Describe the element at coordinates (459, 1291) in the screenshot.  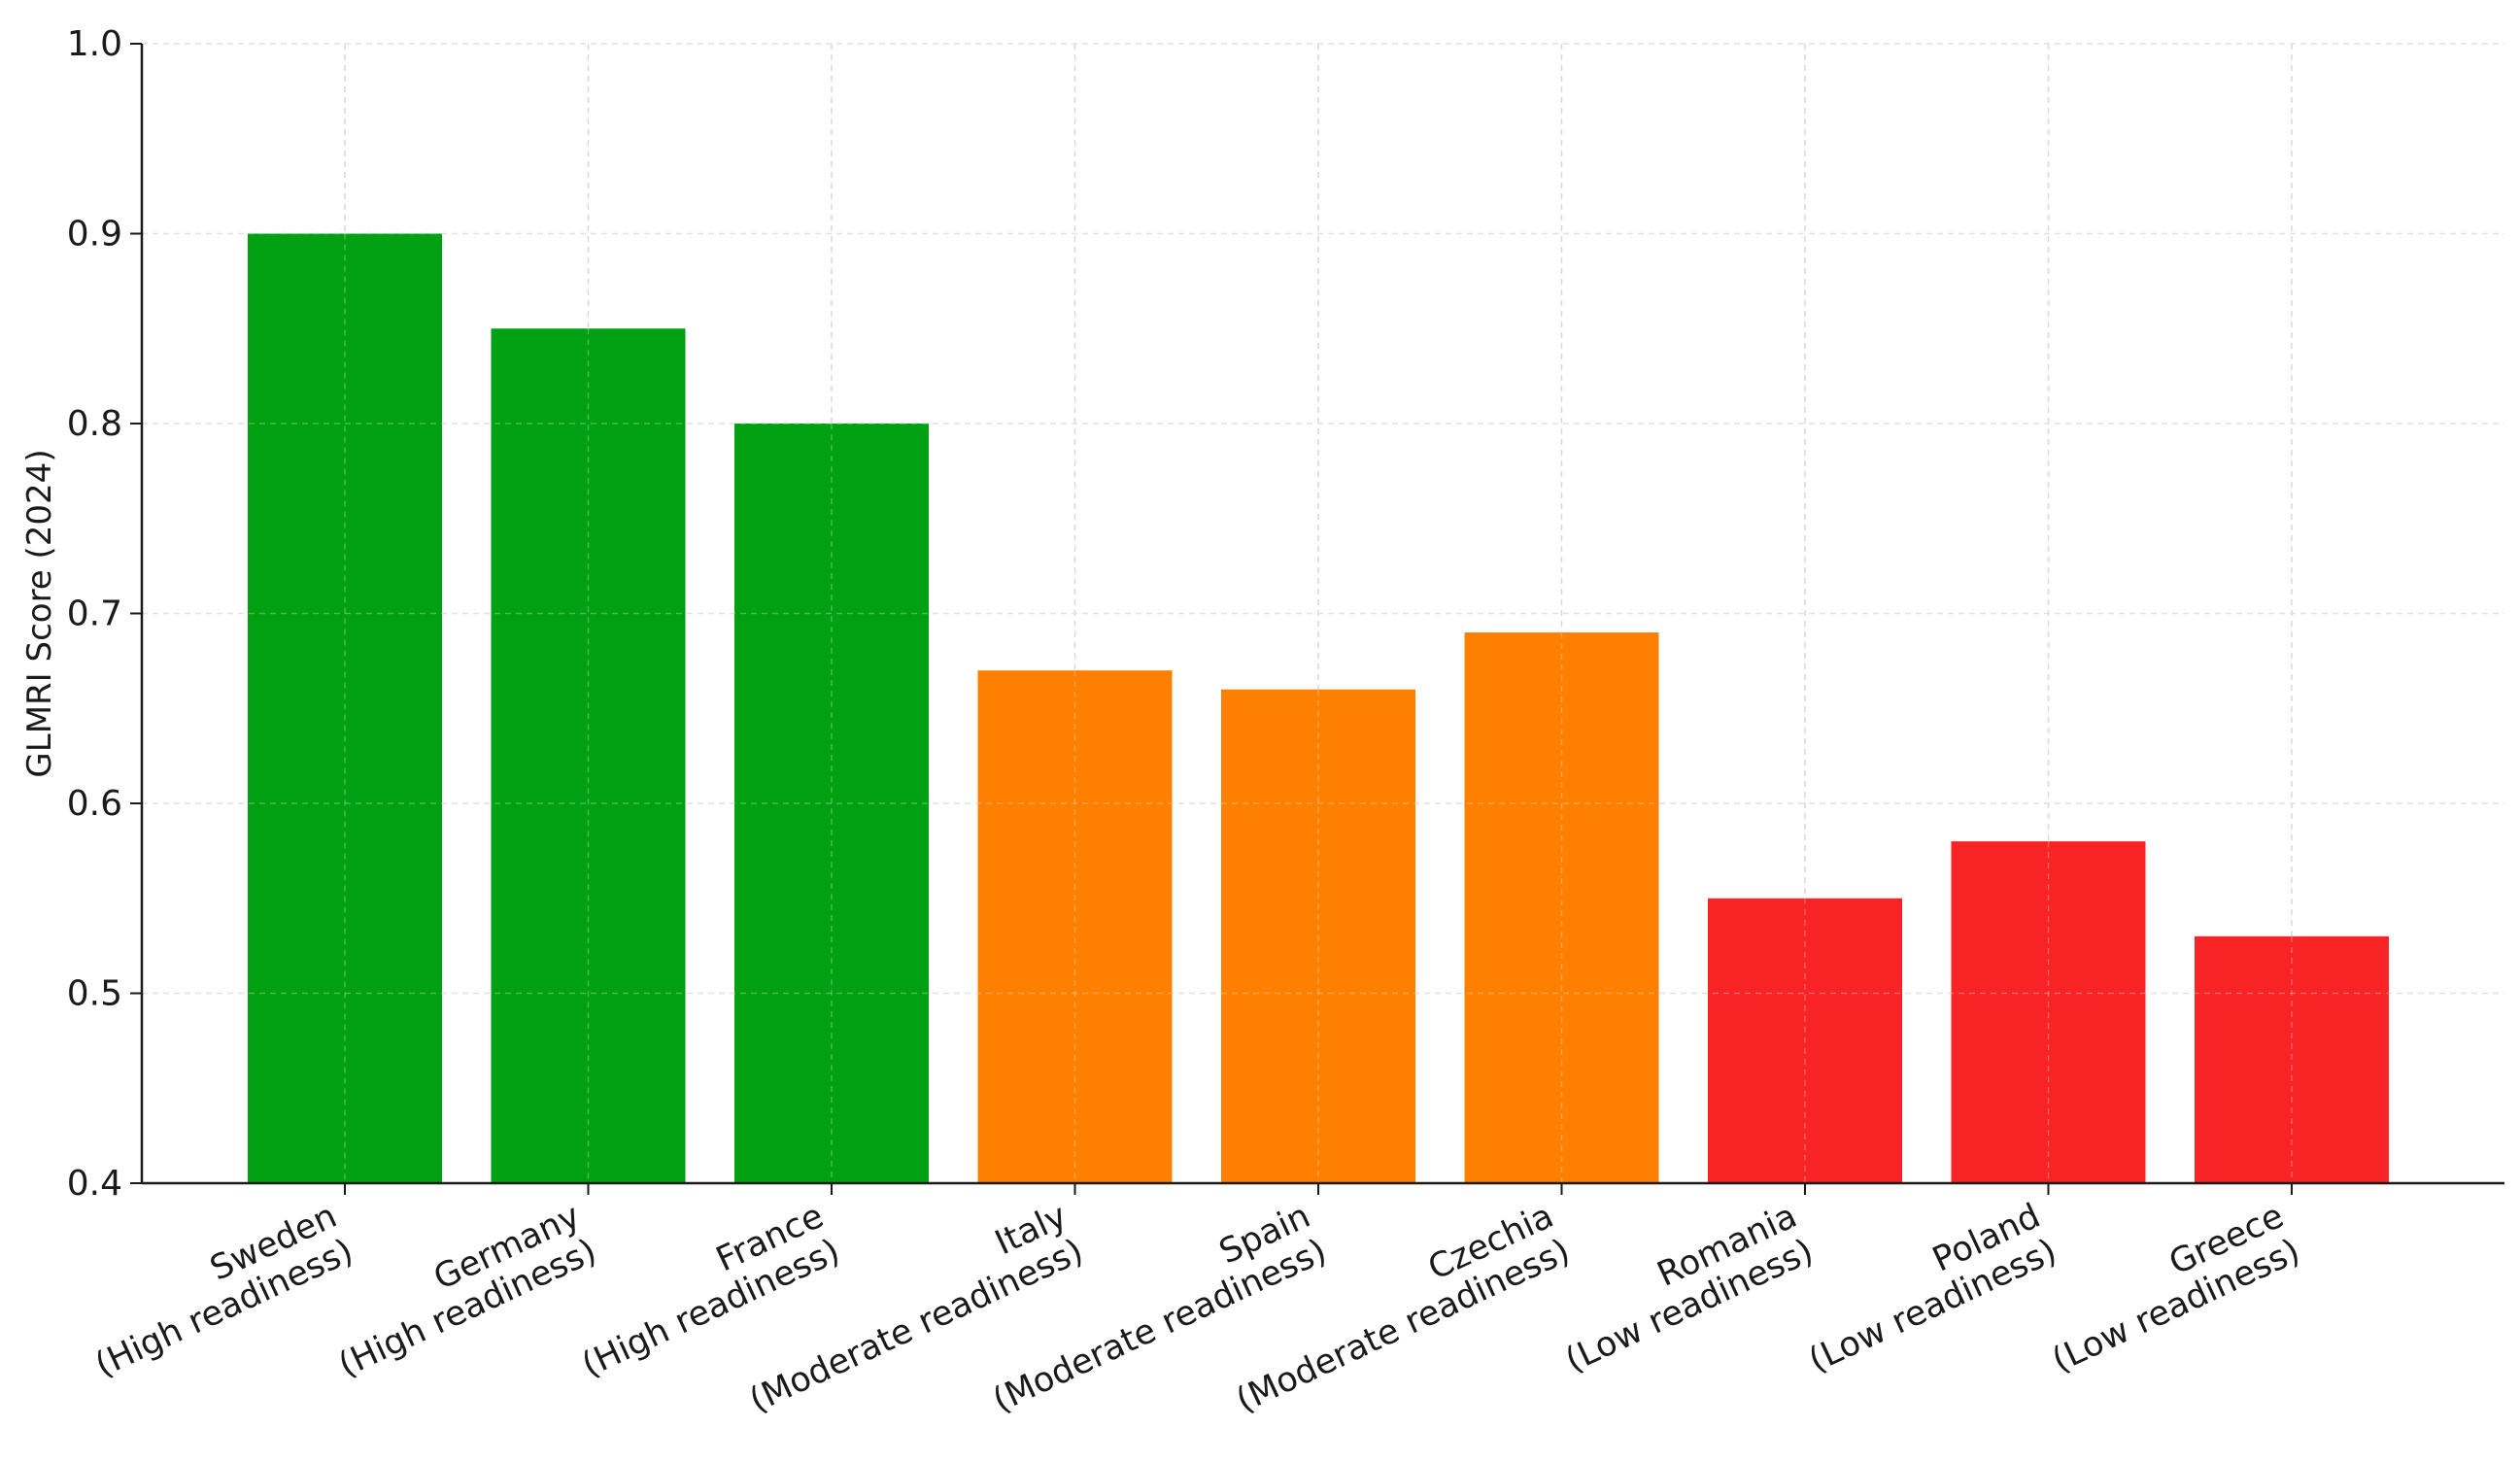
I see `x-tick-label: Germany(High readiness)` at that location.